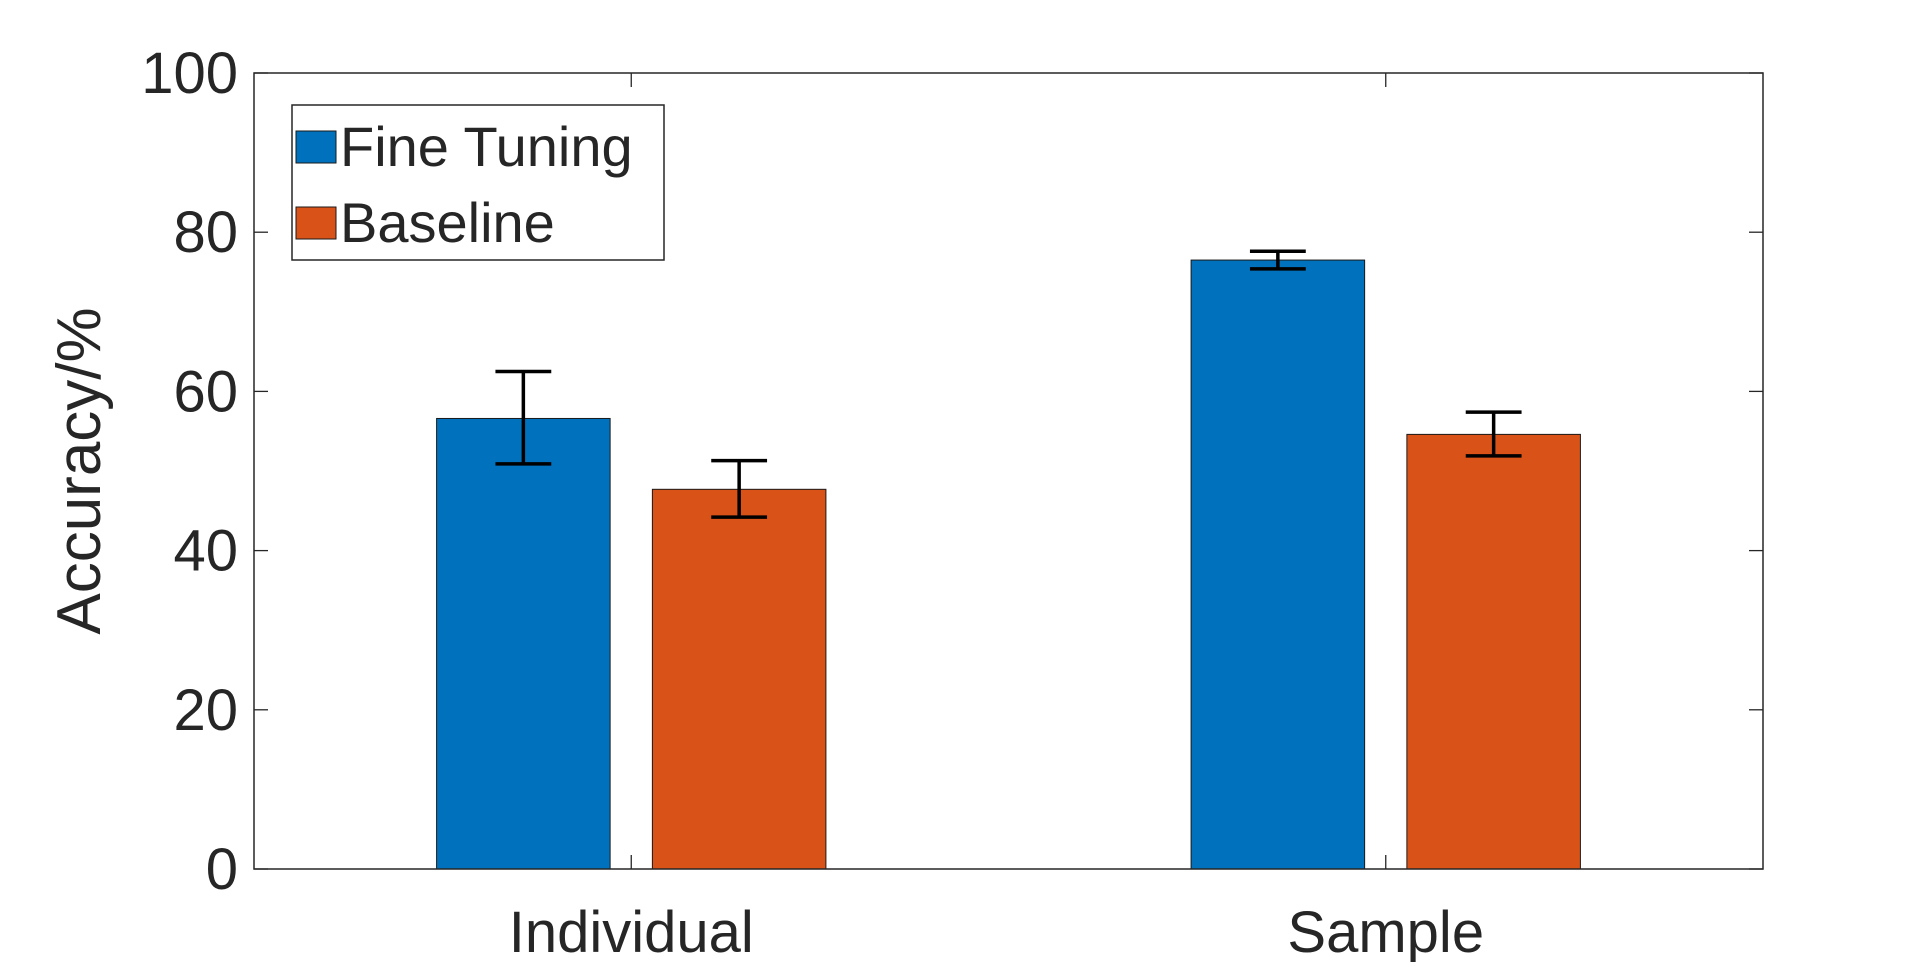 This screenshot has width=1920, height=967. Describe the element at coordinates (1278, 564) in the screenshot. I see `bar-fine-tuning-sample` at that location.